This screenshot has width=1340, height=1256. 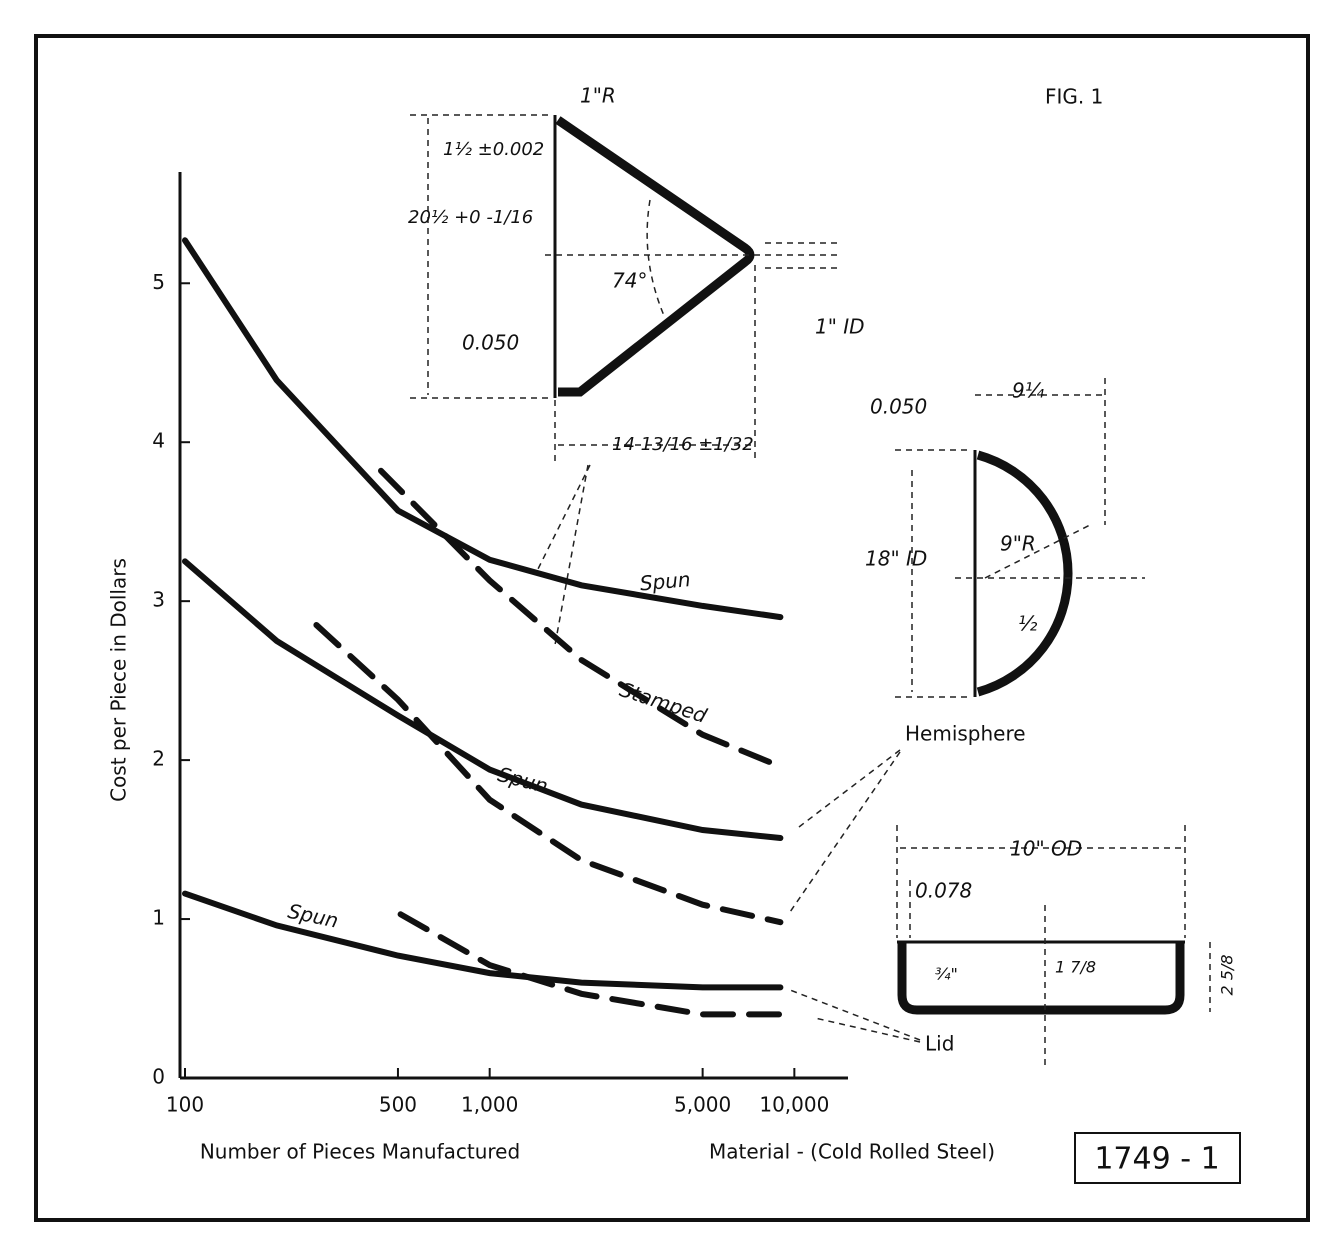 What do you see at coordinates (625, 380) in the screenshot?
I see `cone-diagram` at bounding box center [625, 380].